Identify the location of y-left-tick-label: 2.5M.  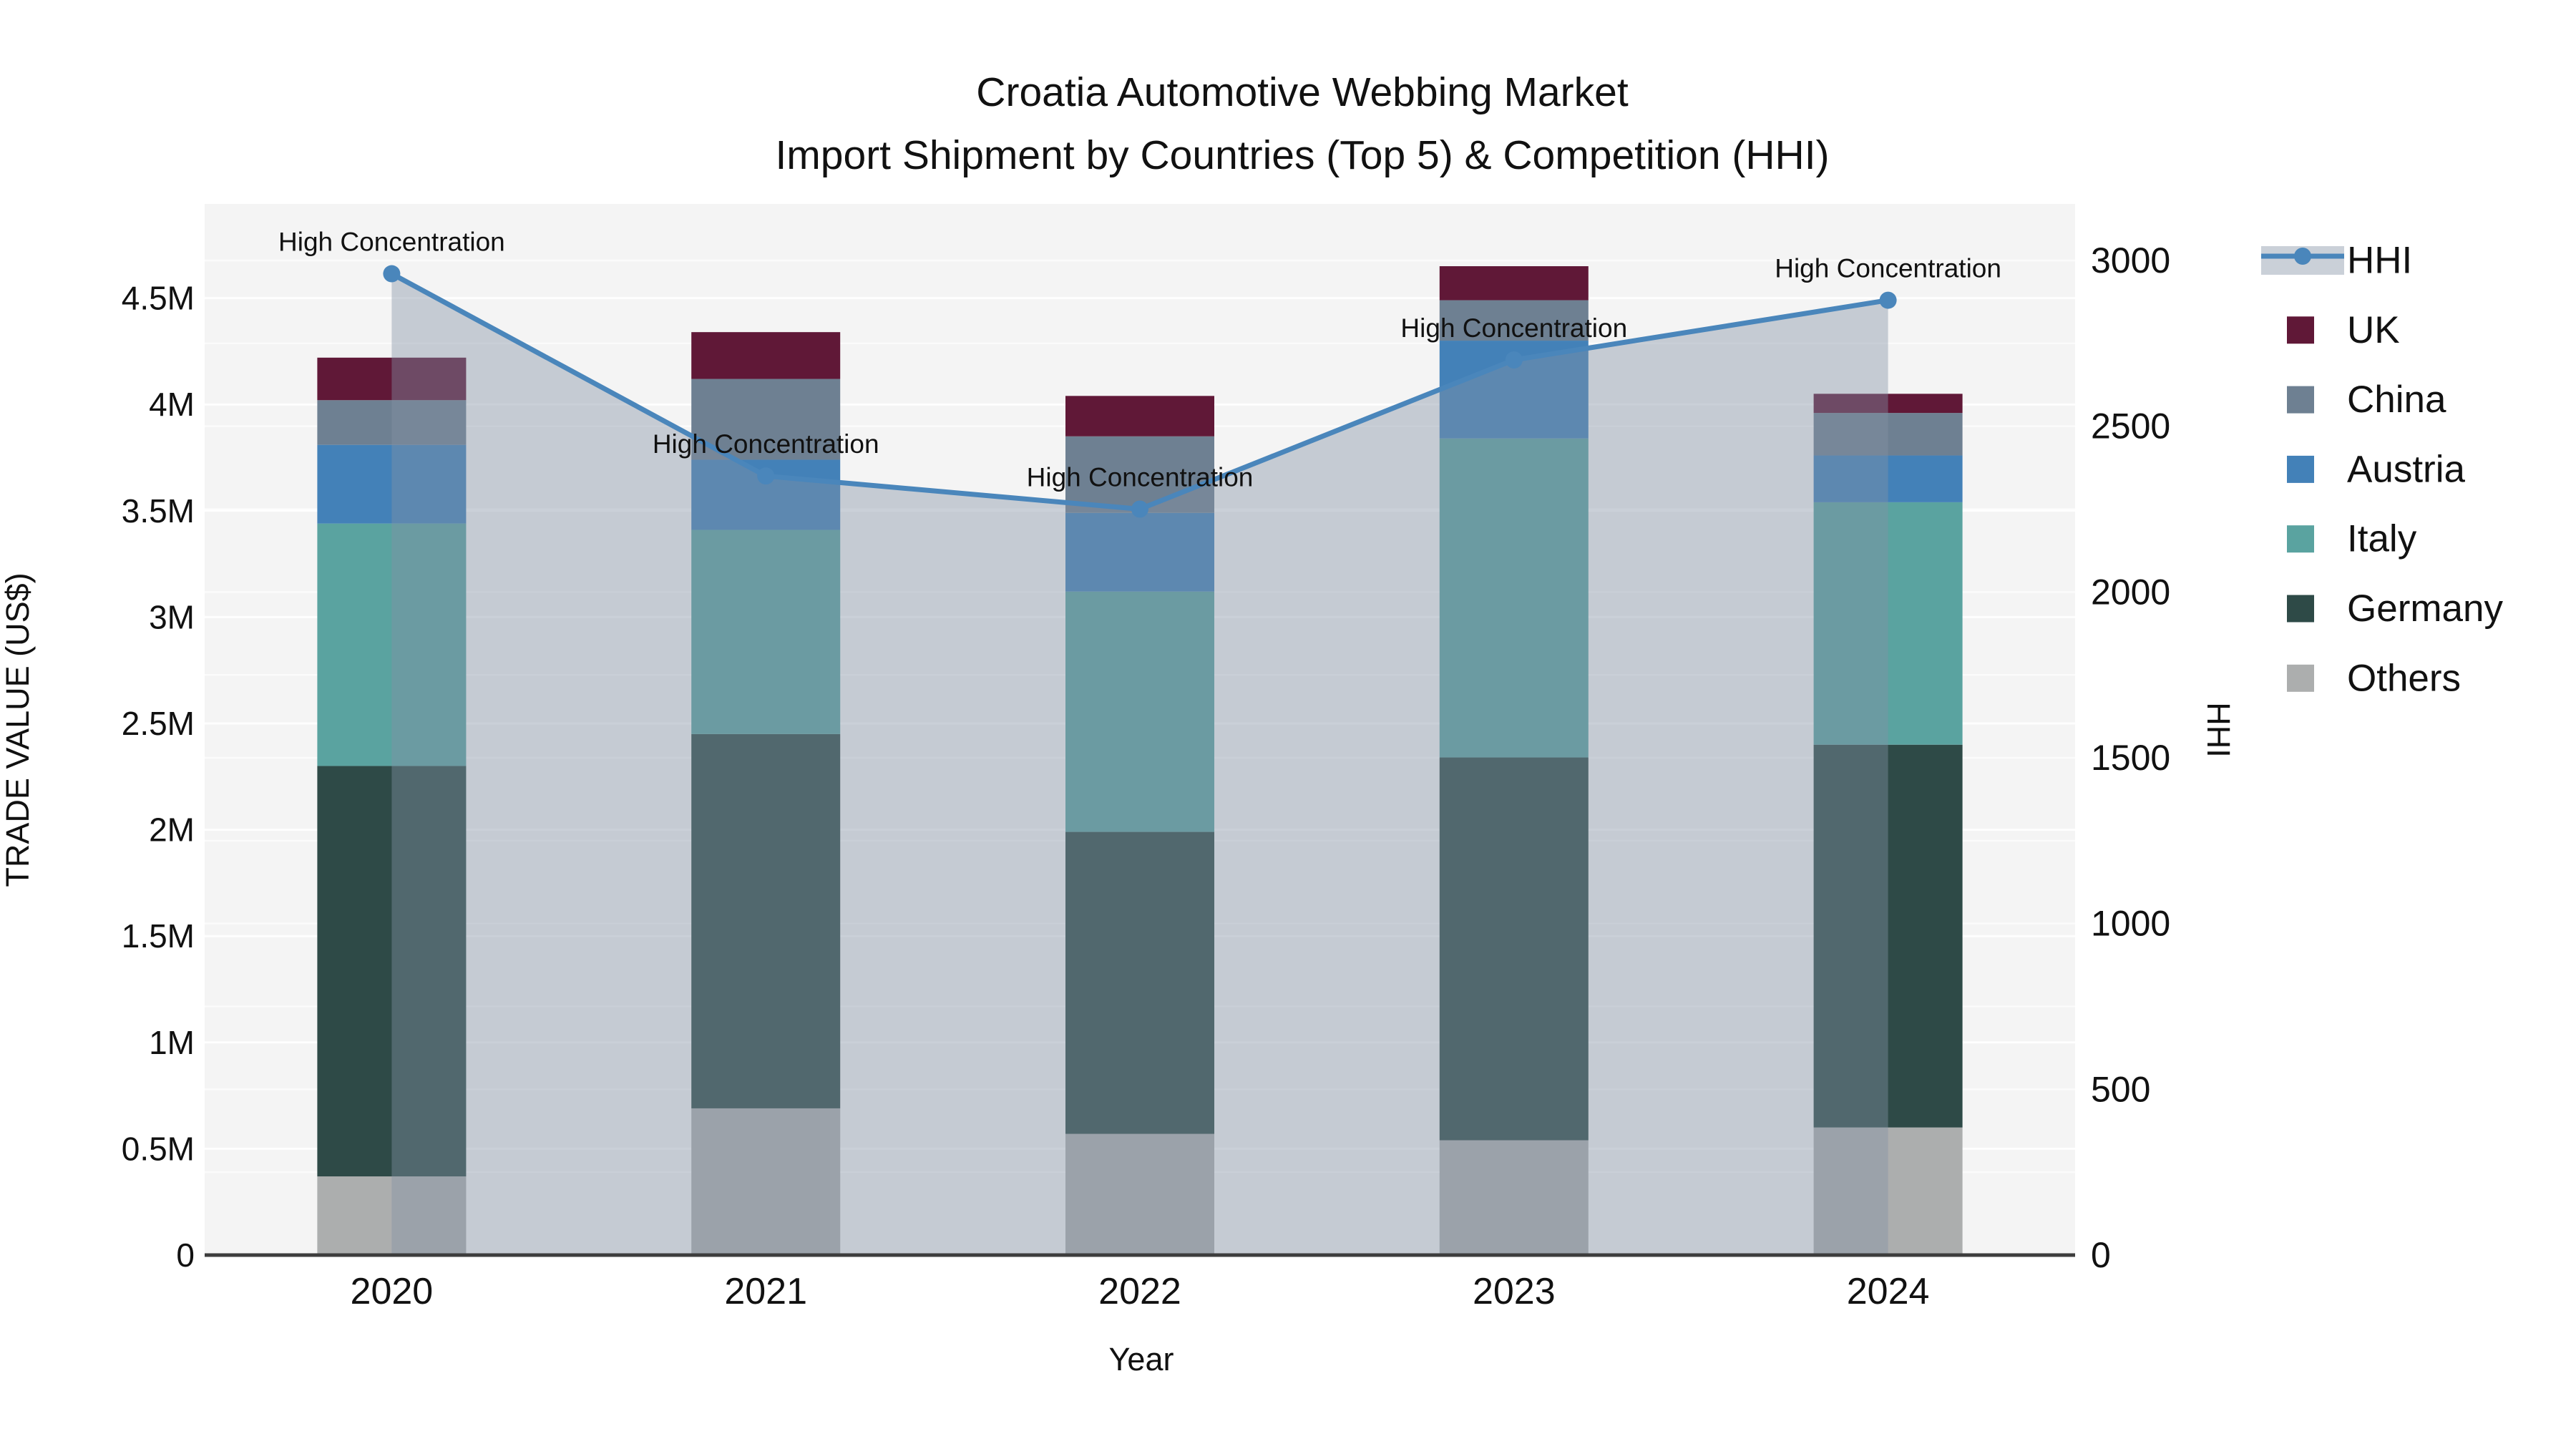
(158, 723).